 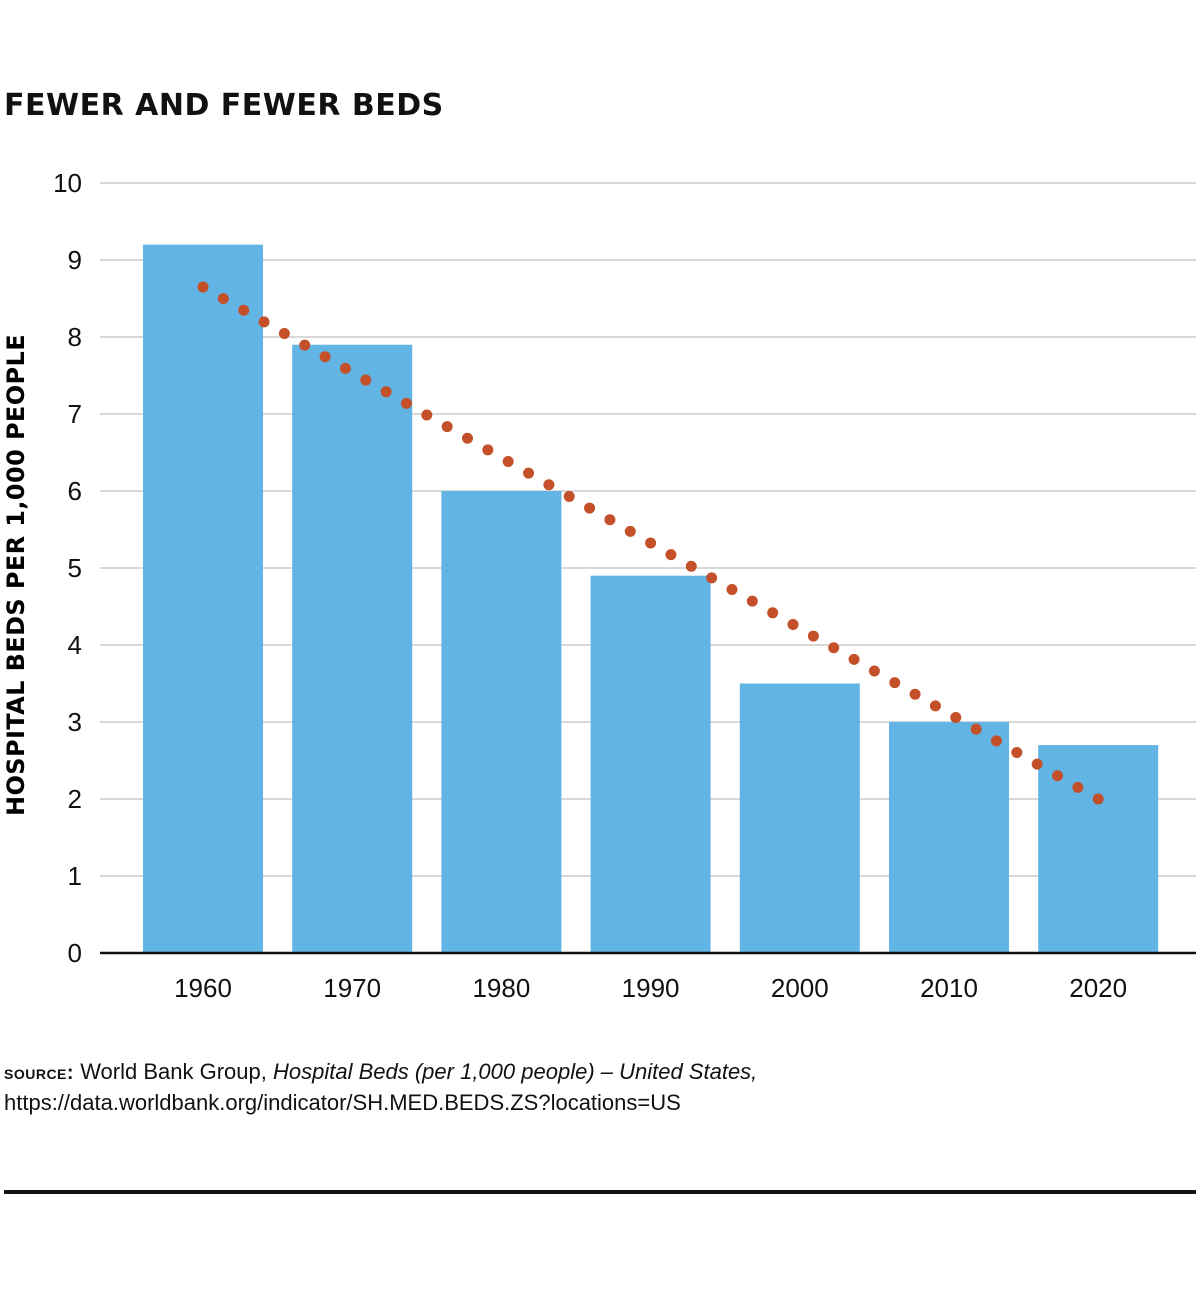 What do you see at coordinates (75, 568) in the screenshot?
I see `y-tick-label: 5` at bounding box center [75, 568].